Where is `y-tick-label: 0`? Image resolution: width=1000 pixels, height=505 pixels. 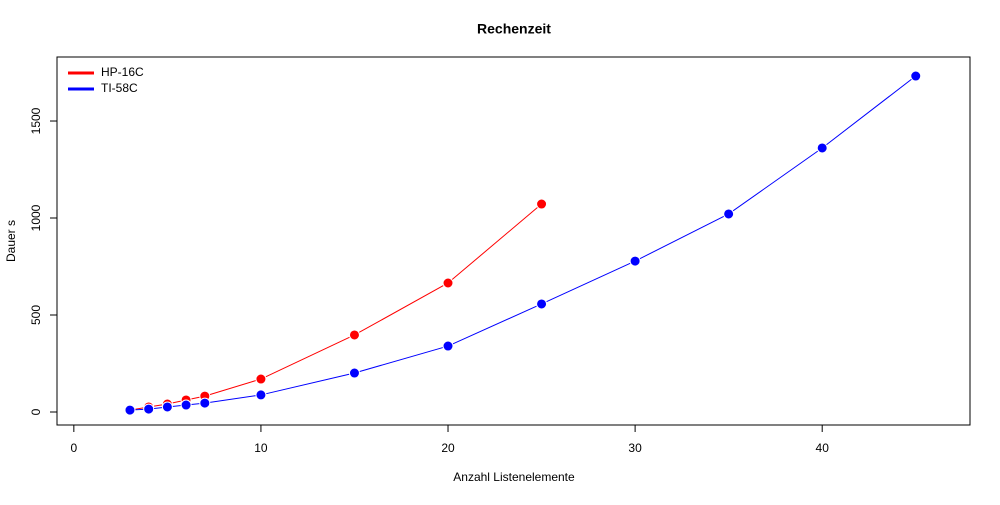
y-tick-label: 0 is located at coordinates (36, 411).